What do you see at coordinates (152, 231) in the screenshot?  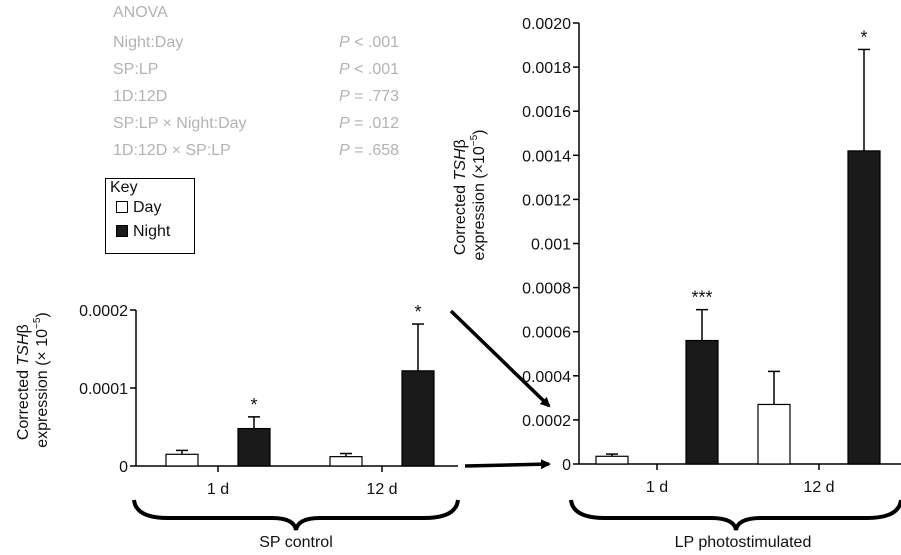 I see `legend-label: Night` at bounding box center [152, 231].